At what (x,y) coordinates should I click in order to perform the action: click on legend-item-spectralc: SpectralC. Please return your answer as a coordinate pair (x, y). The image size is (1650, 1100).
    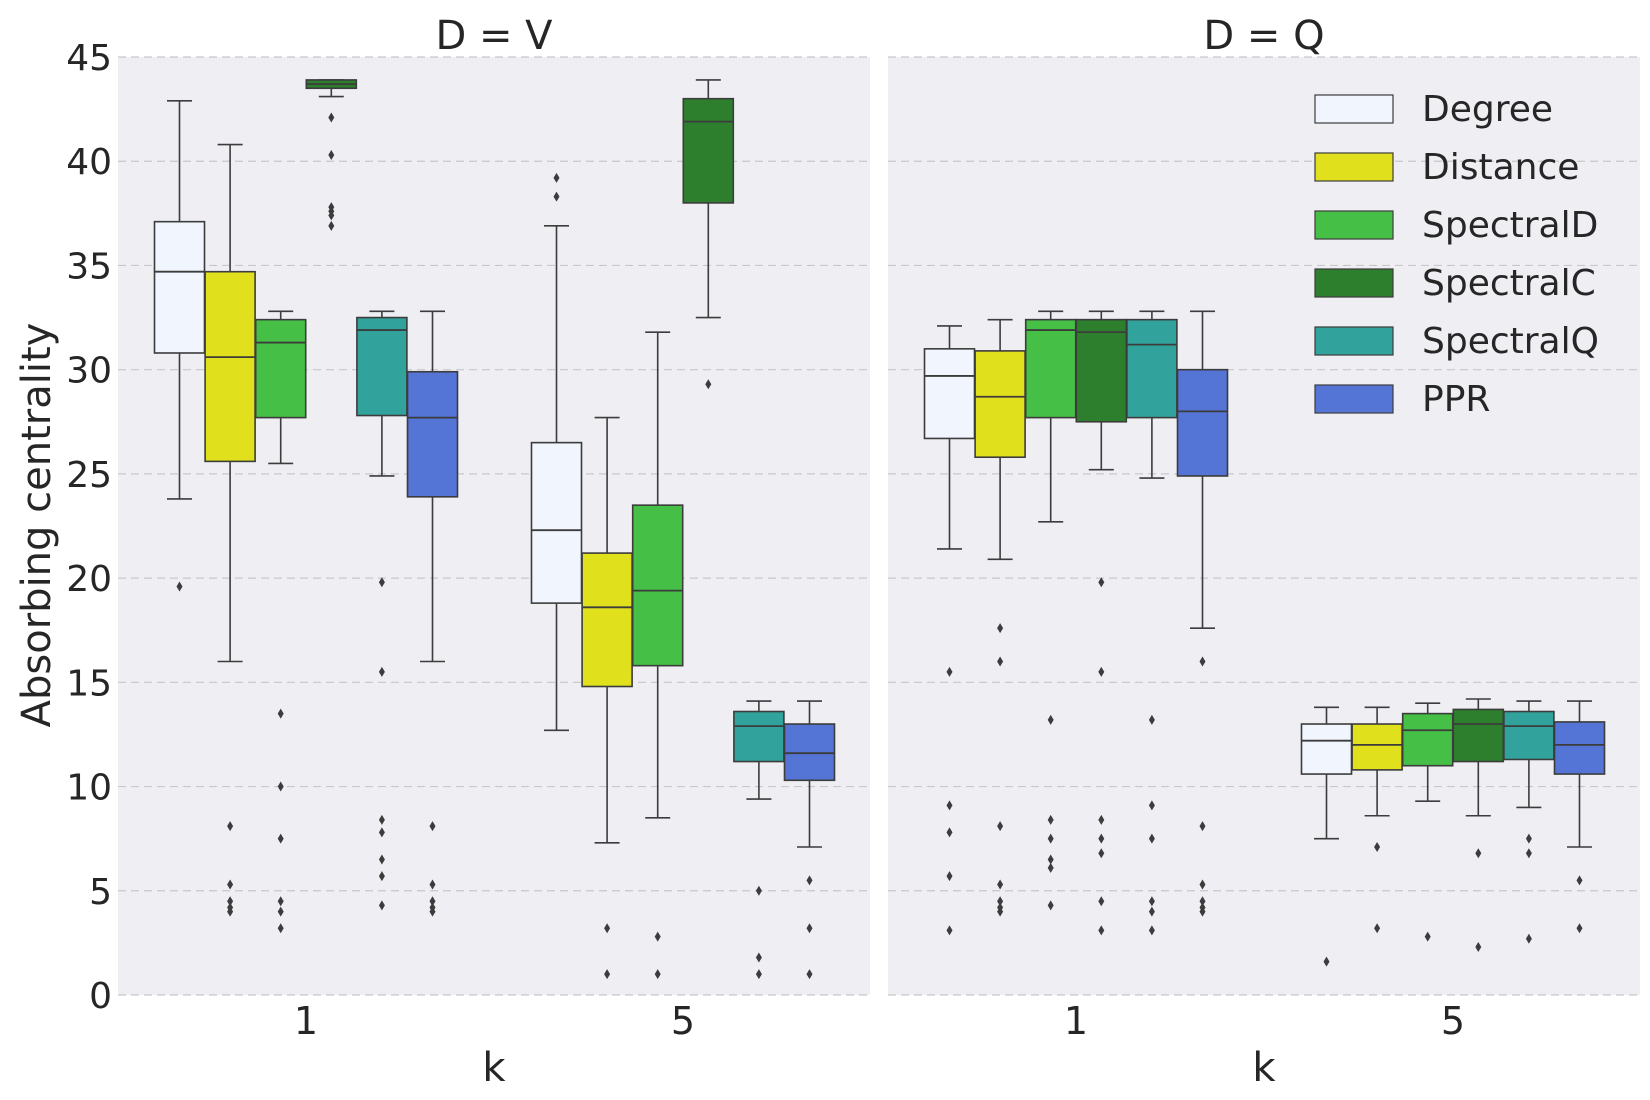
    Looking at the image, I should click on (1455, 283).